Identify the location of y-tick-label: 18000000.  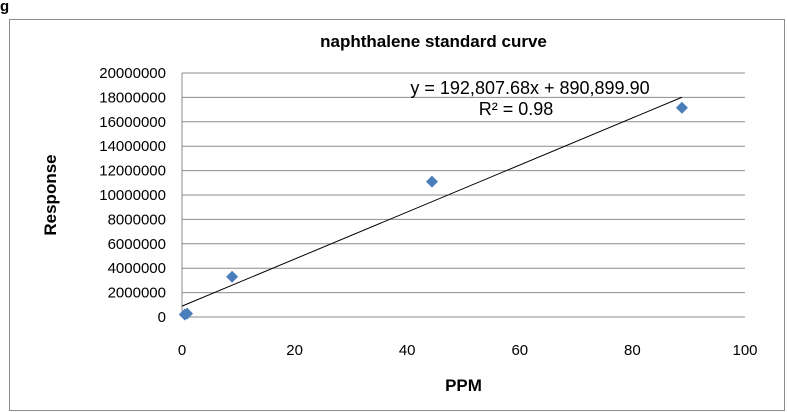
(132, 97).